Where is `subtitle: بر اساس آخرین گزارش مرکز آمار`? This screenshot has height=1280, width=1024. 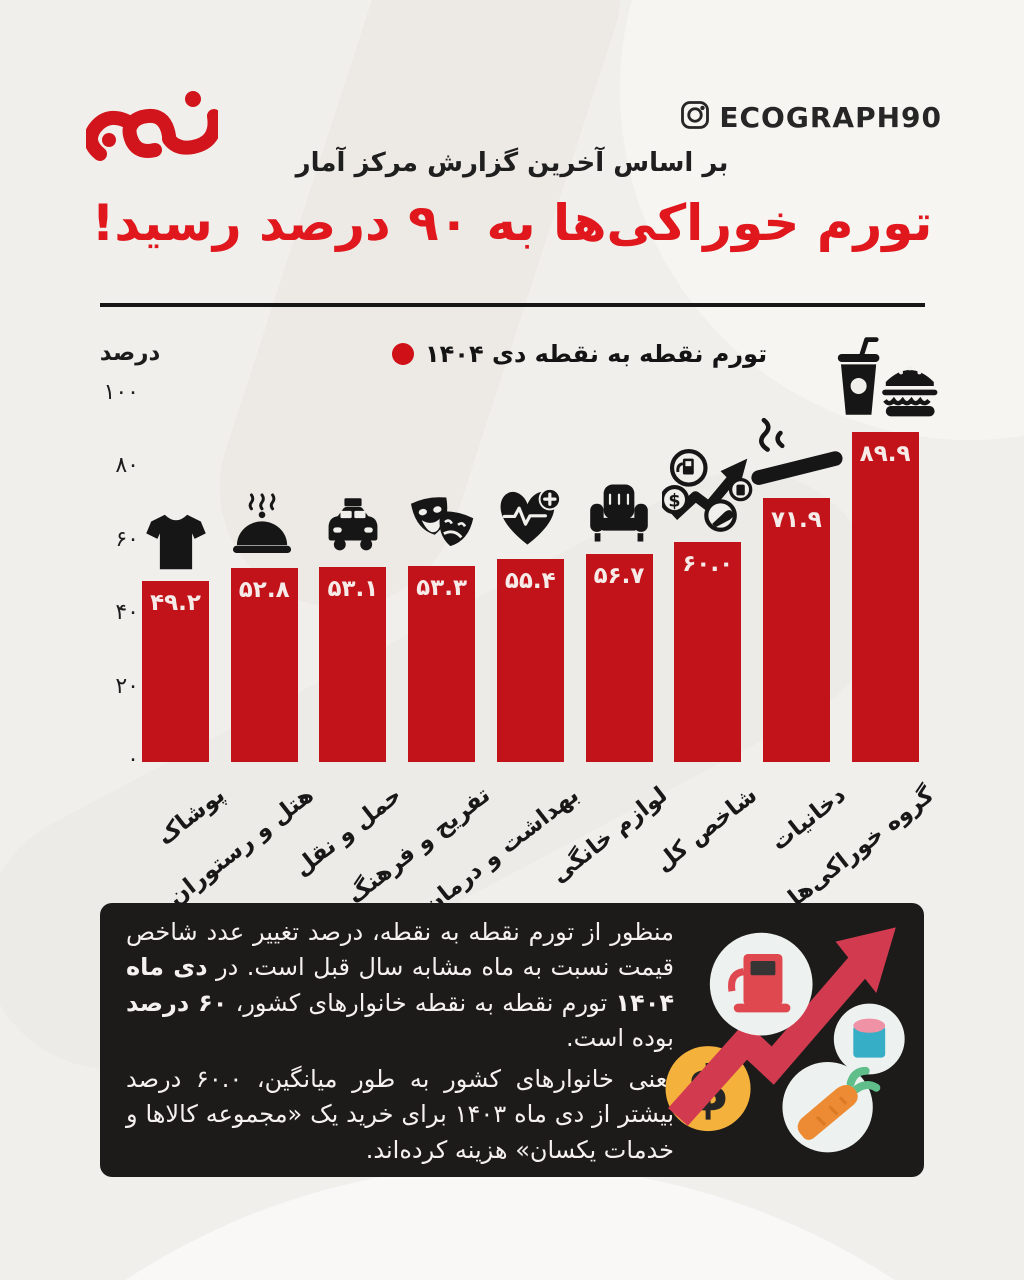
subtitle: بر اساس آخرین گزارش مرکز آمار is located at coordinates (512, 163).